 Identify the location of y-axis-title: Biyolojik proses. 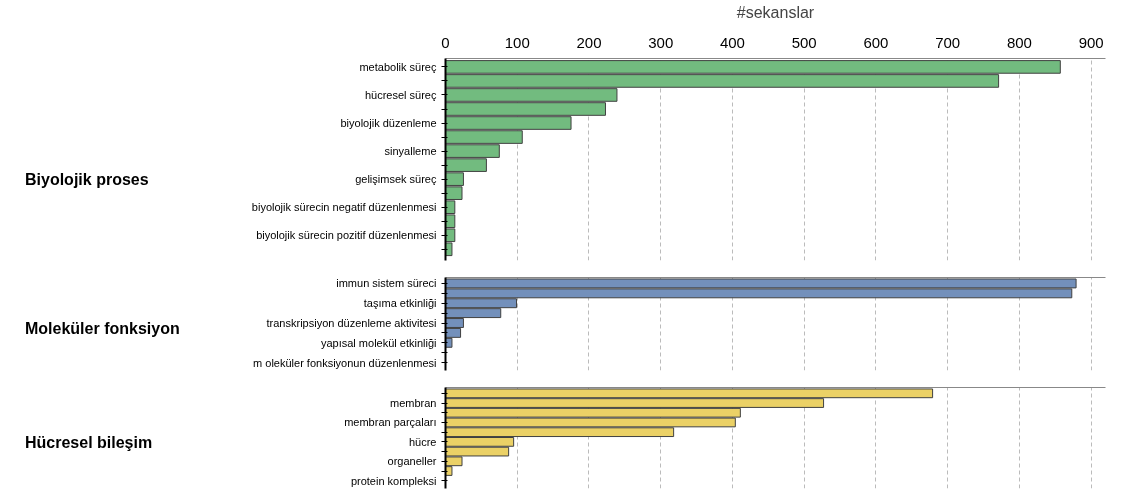
(87, 180).